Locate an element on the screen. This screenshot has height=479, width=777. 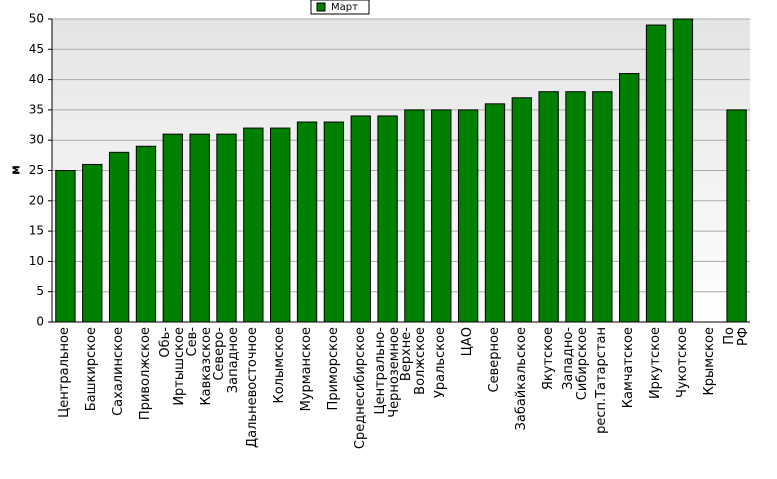
x-tick-label: Северное is located at coordinates (494, 360).